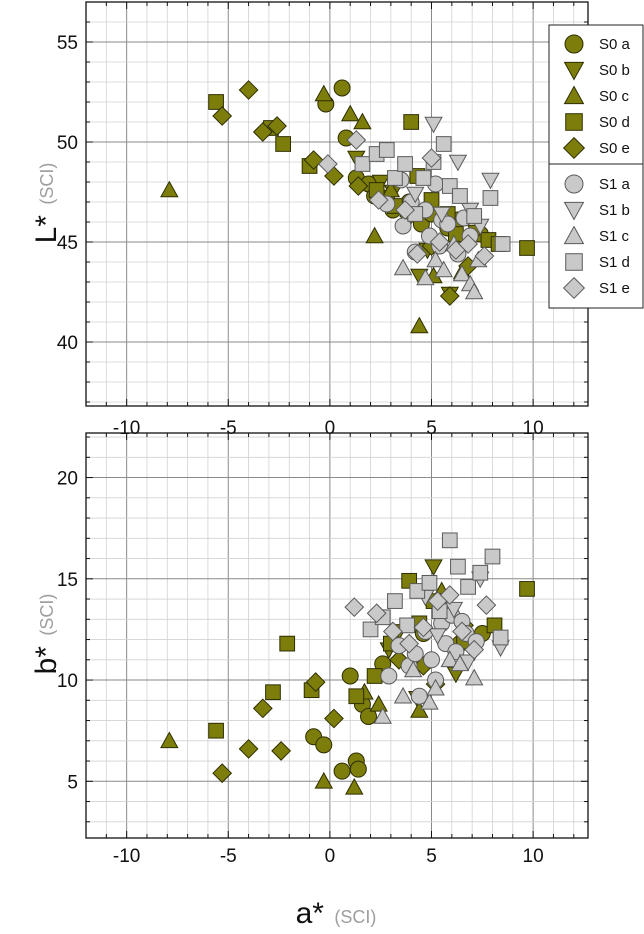 This screenshot has width=644, height=934. Describe the element at coordinates (614, 96) in the screenshot. I see `legend-label: S0 c` at that location.